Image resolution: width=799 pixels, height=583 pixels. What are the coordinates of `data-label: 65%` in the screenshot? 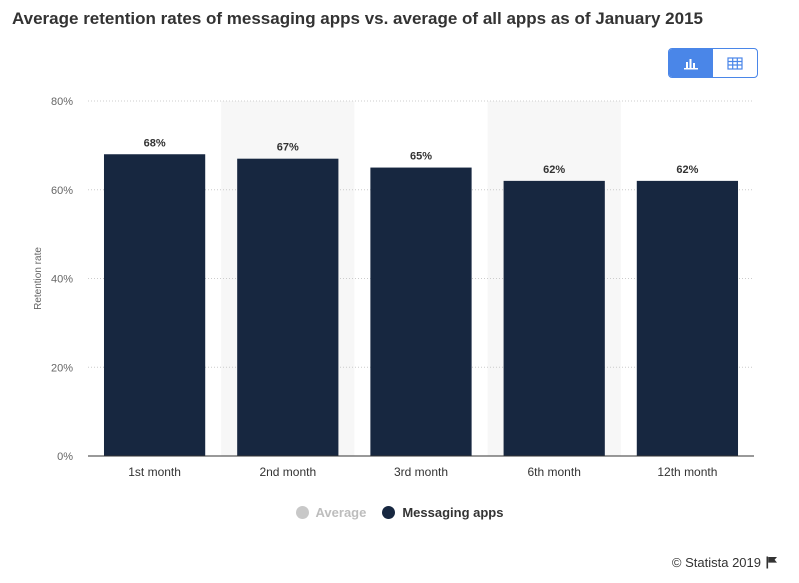 It's located at (421, 157).